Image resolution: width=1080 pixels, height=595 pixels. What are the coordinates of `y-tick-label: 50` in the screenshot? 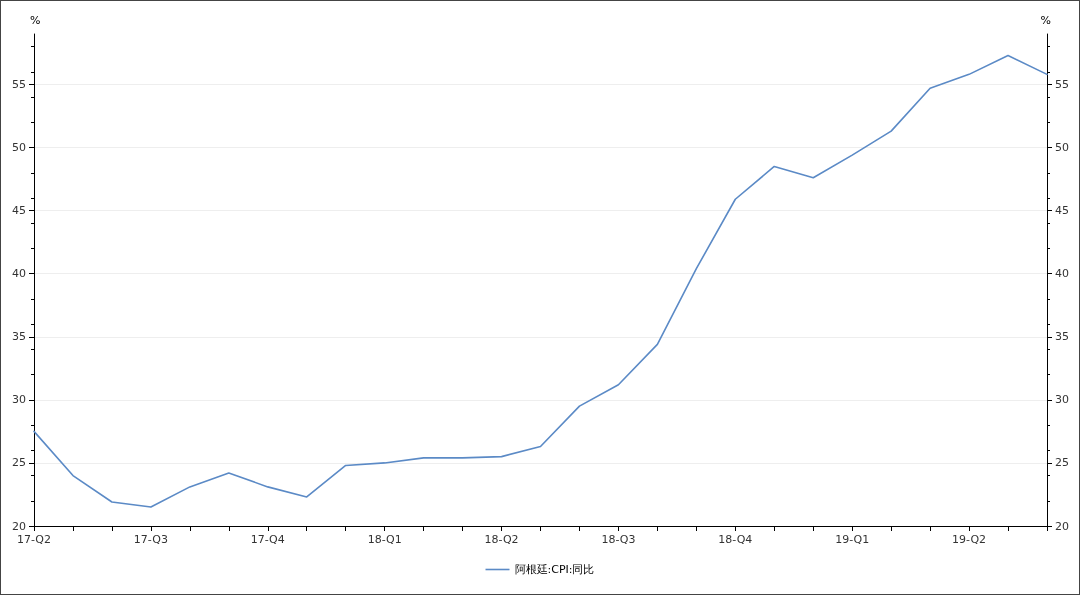 It's located at (19, 148).